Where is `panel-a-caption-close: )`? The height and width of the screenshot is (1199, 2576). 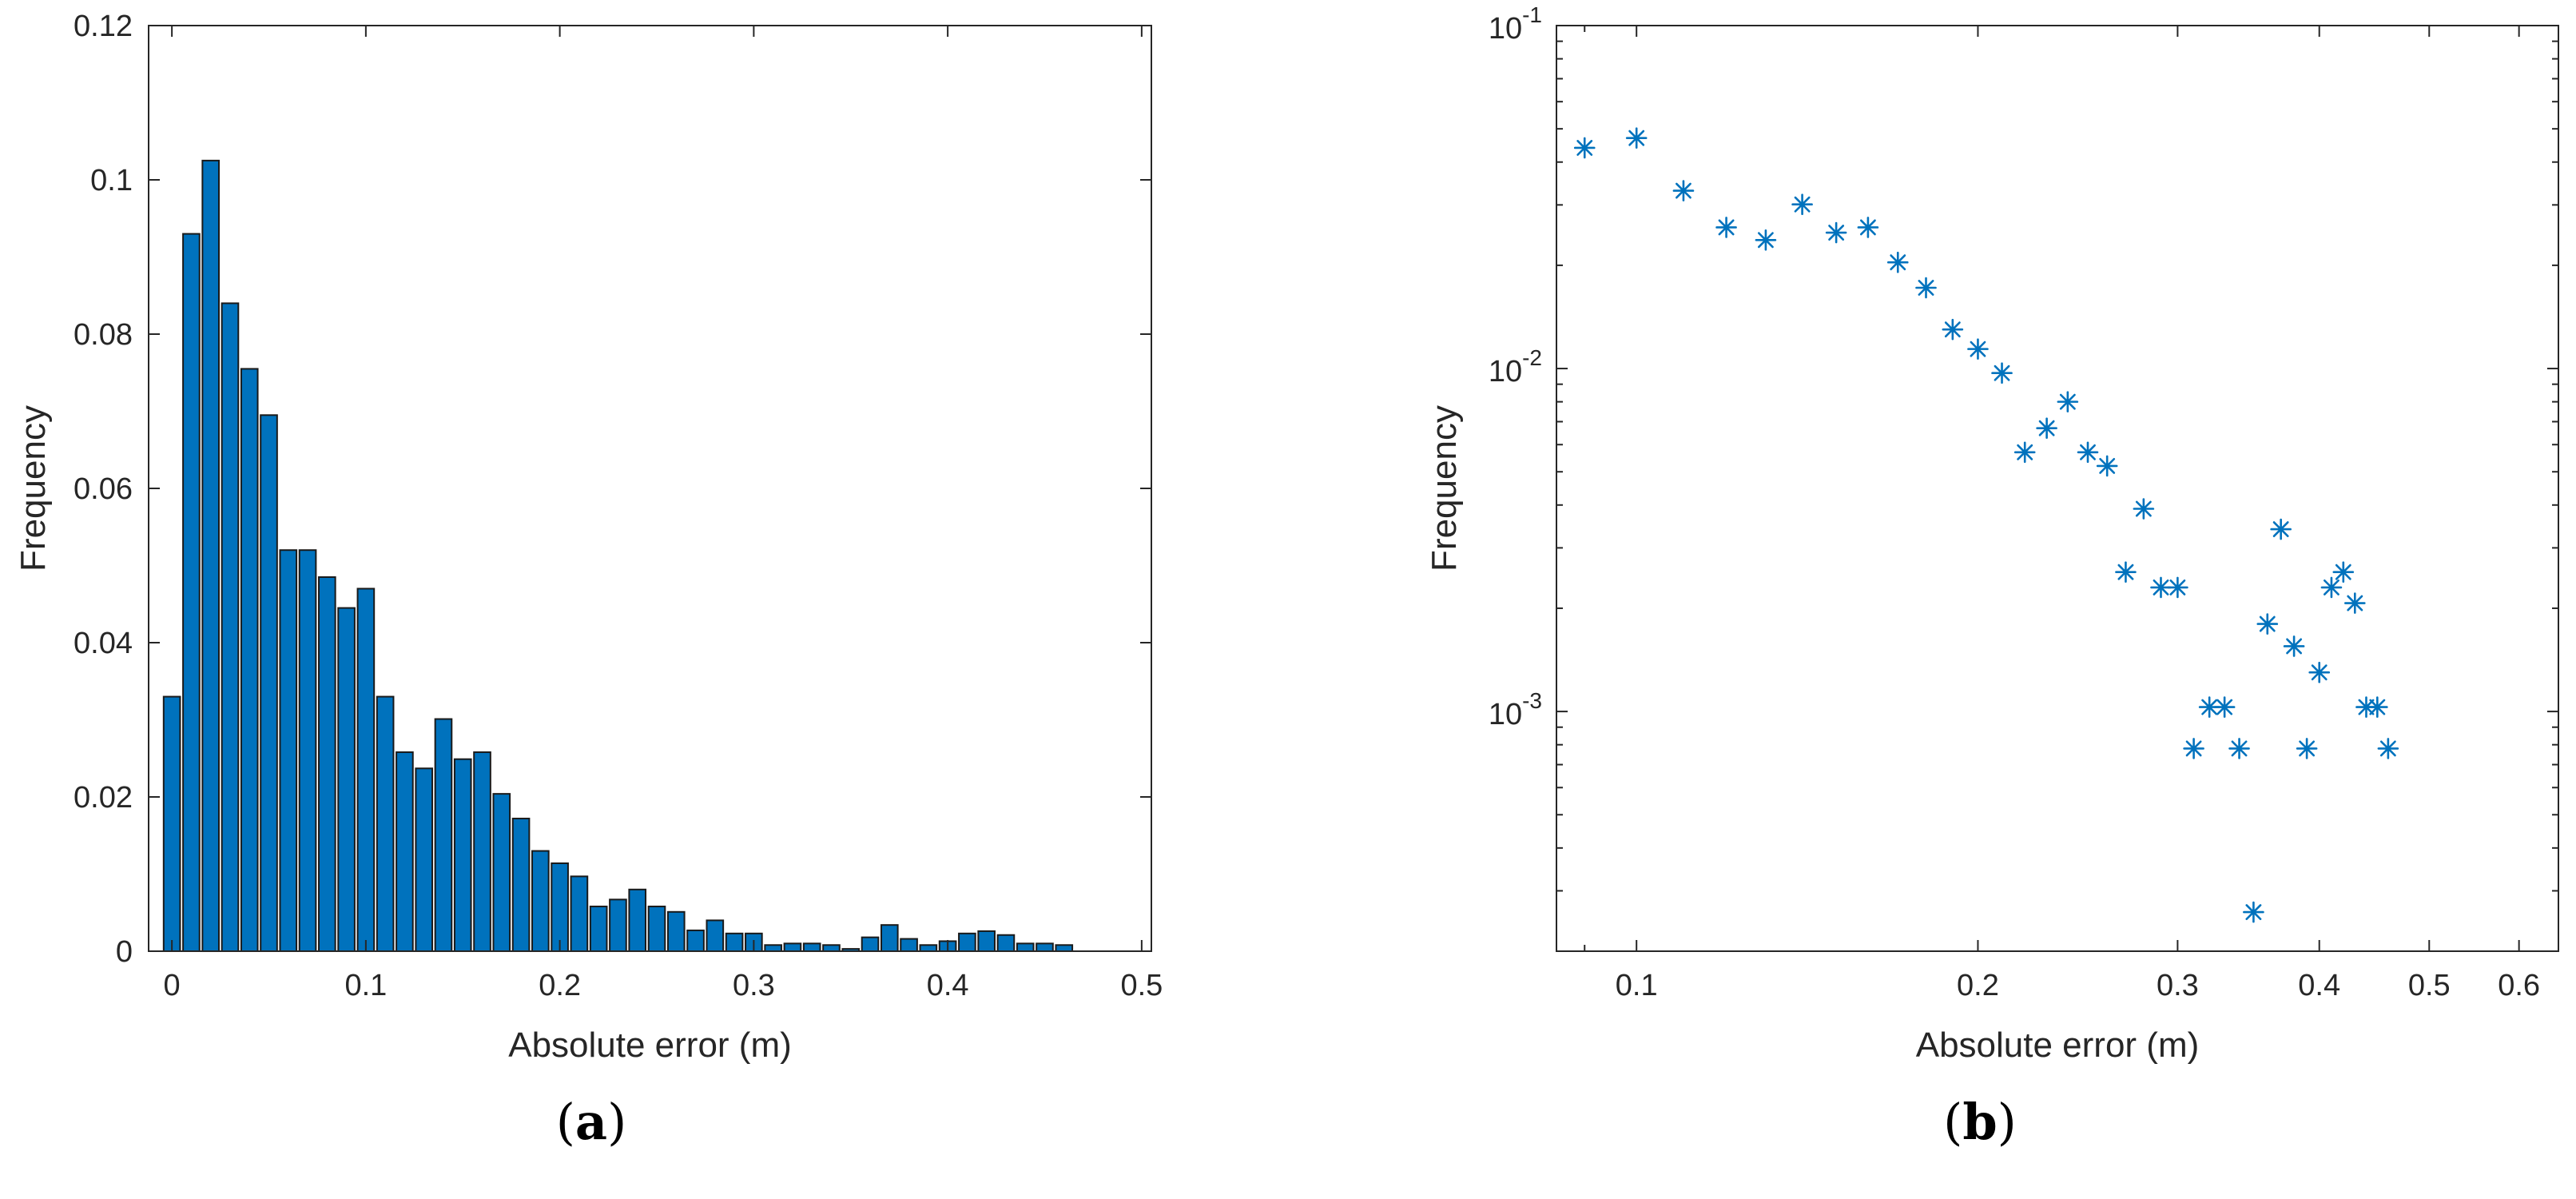 panel-a-caption-close: ) is located at coordinates (616, 1122).